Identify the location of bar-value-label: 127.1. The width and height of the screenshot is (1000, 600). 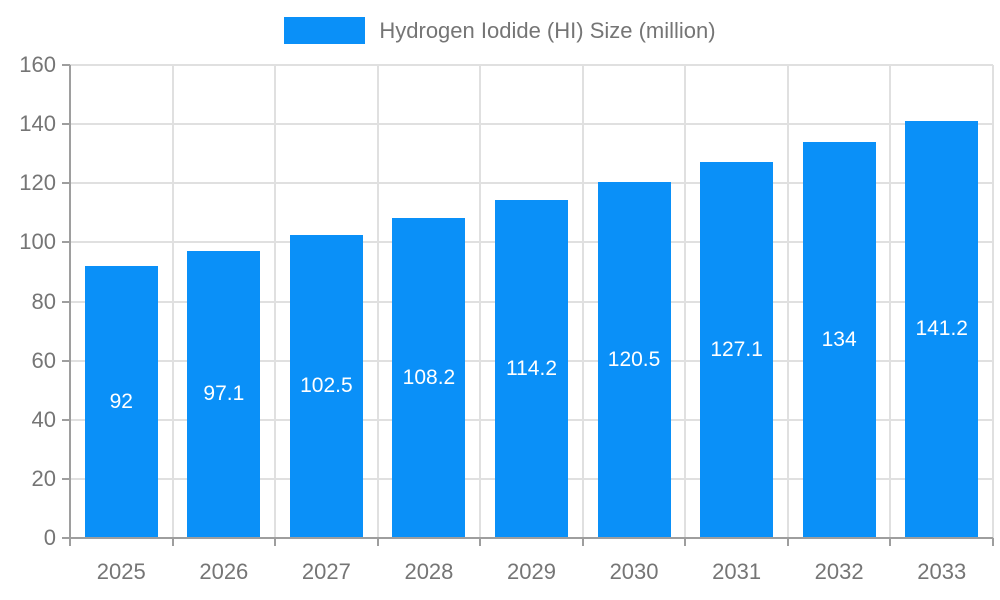
(736, 350).